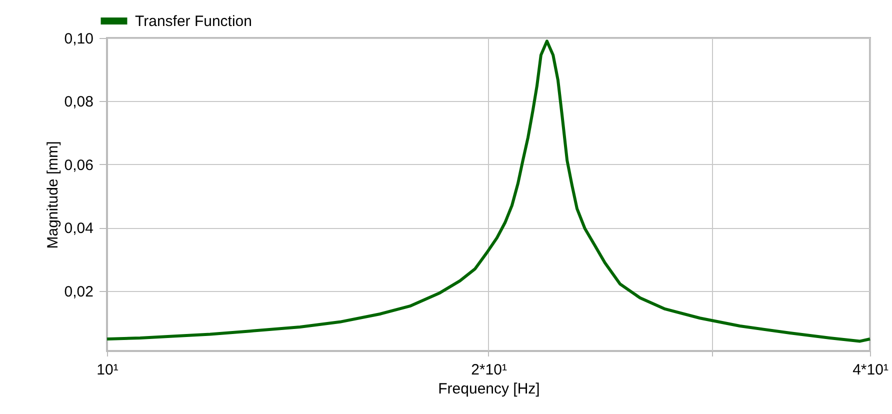 The image size is (892, 414). I want to click on x-axis-title: Frequency [Hz], so click(489, 389).